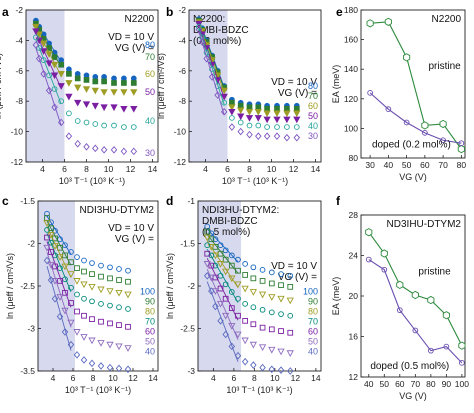 The width and height of the screenshot is (474, 413). Describe the element at coordinates (59, 290) in the screenshot. I see `fit-line` at that location.